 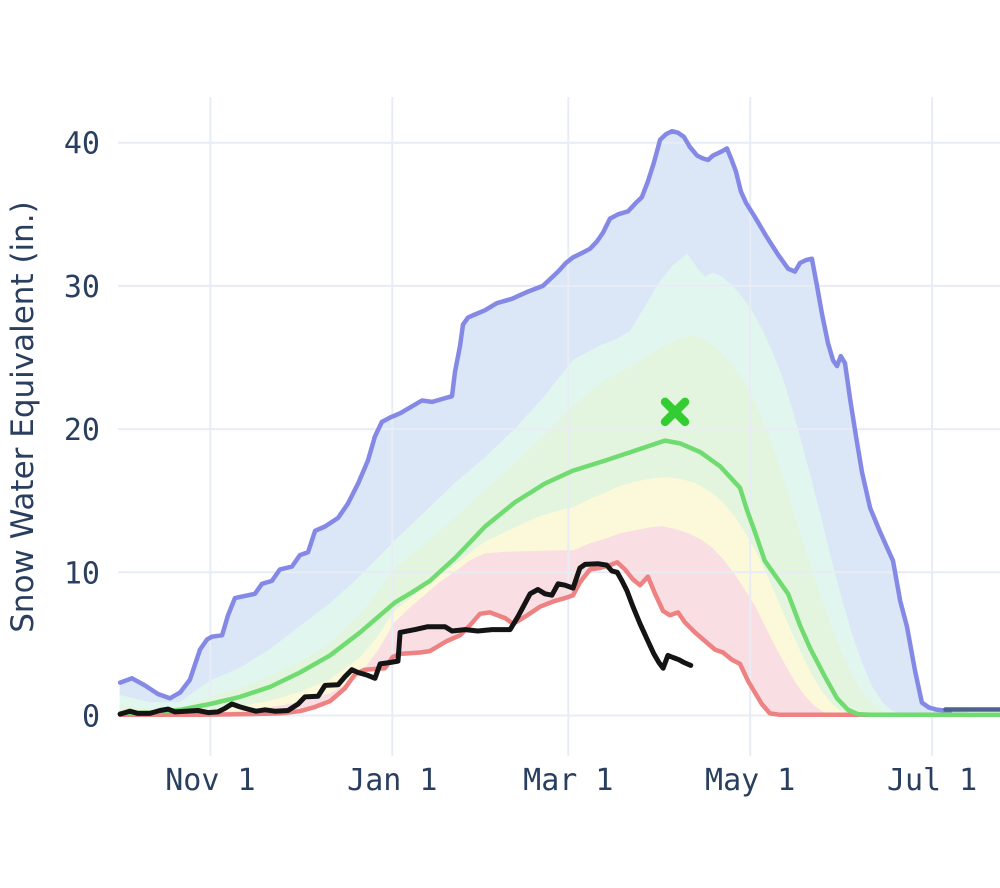 I want to click on current-line, so click(x=405, y=639).